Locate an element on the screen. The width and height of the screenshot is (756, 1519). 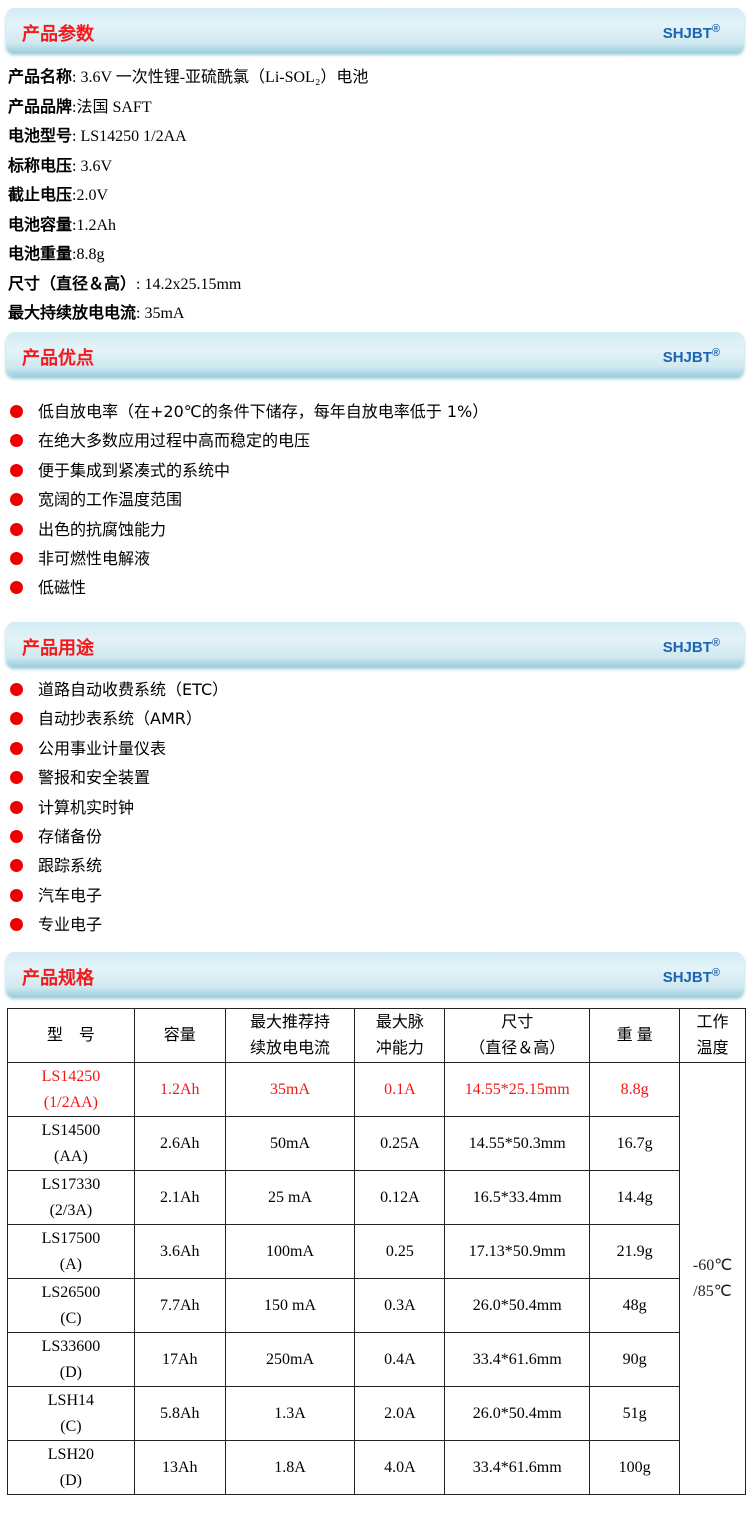
cell-i: 35mA is located at coordinates (290, 1089).